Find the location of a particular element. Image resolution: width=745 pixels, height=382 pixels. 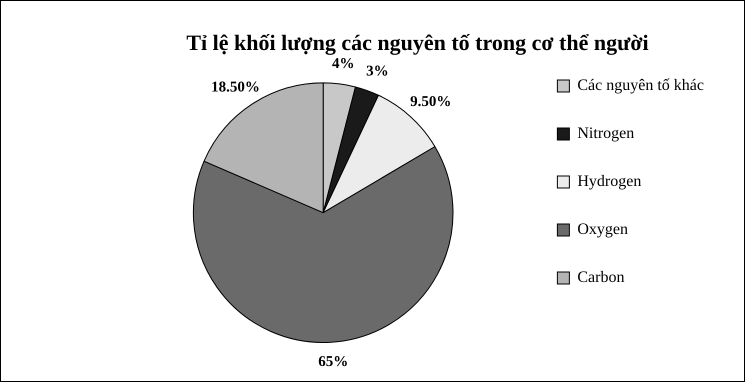

data-label: 18.50% is located at coordinates (235, 87).